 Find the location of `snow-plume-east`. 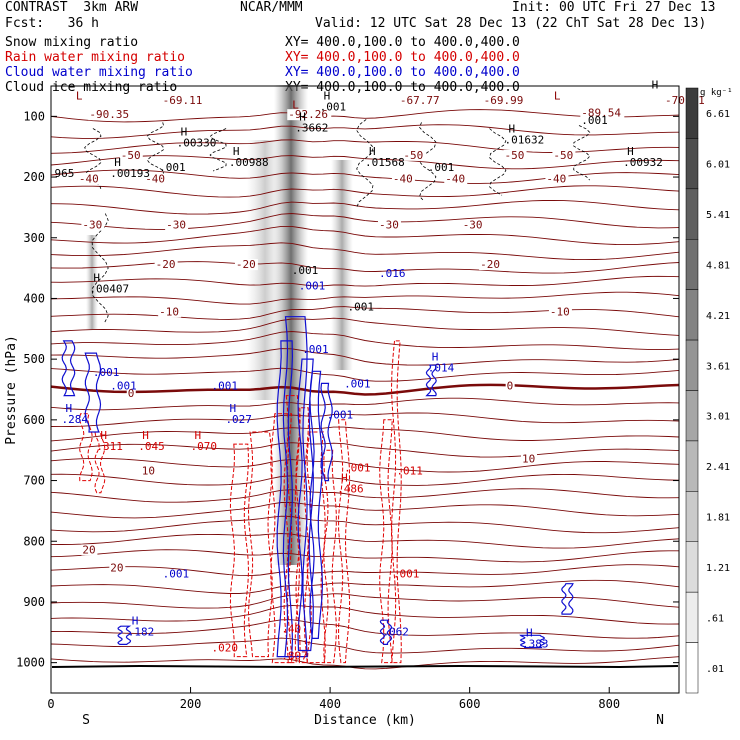

snow-plume-east is located at coordinates (342, 265).